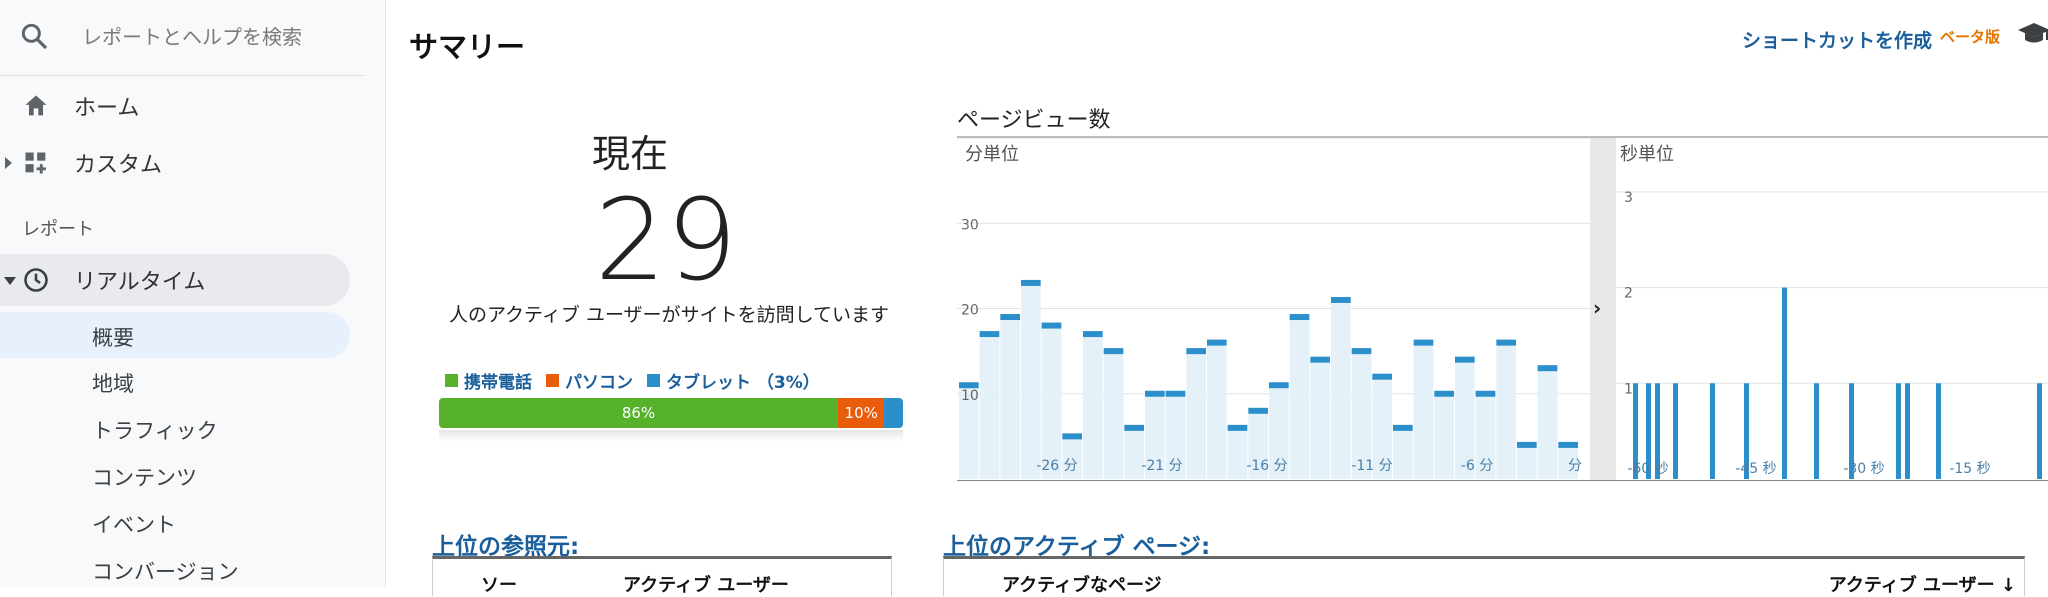  What do you see at coordinates (599, 383) in the screenshot?
I see `legend-label: パソコン` at bounding box center [599, 383].